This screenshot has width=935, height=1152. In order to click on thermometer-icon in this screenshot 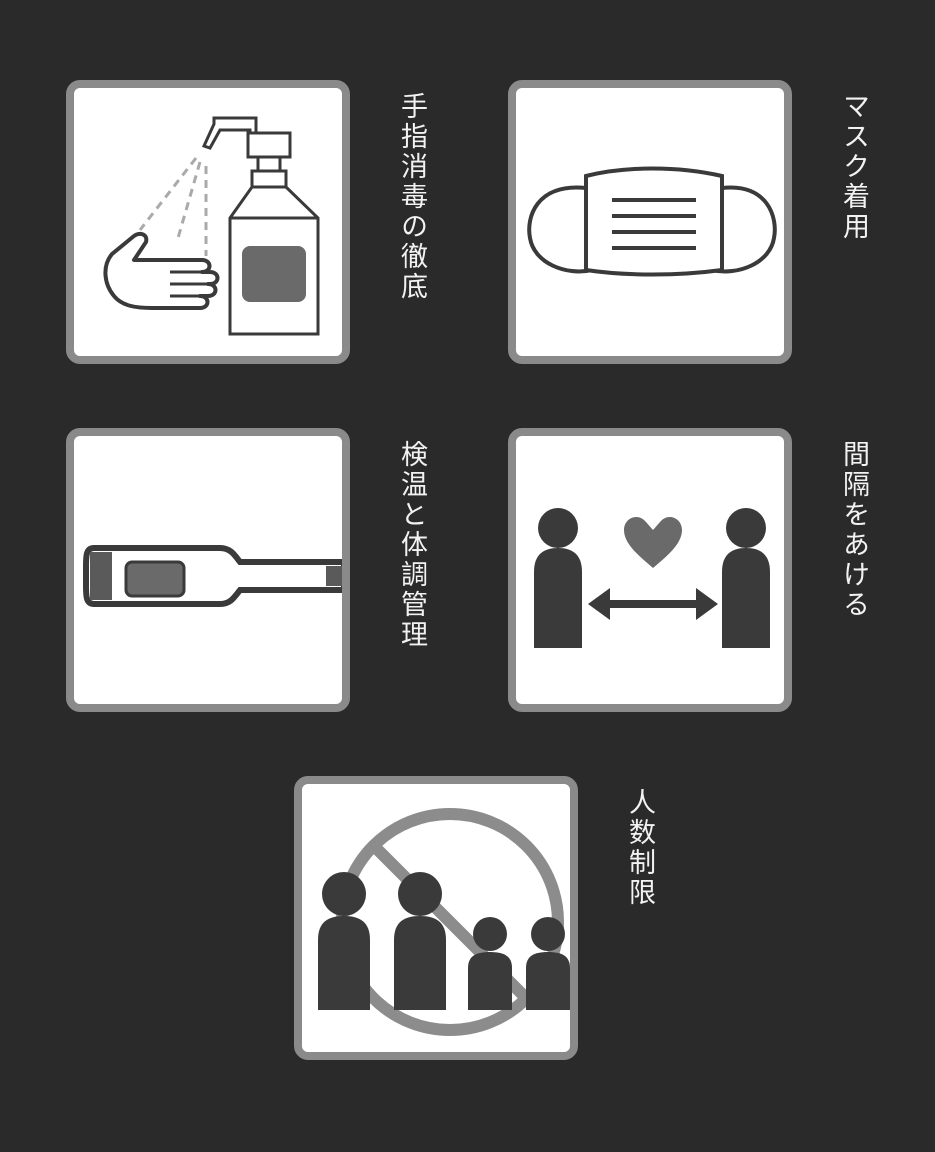, I will do `click(212, 576)`.